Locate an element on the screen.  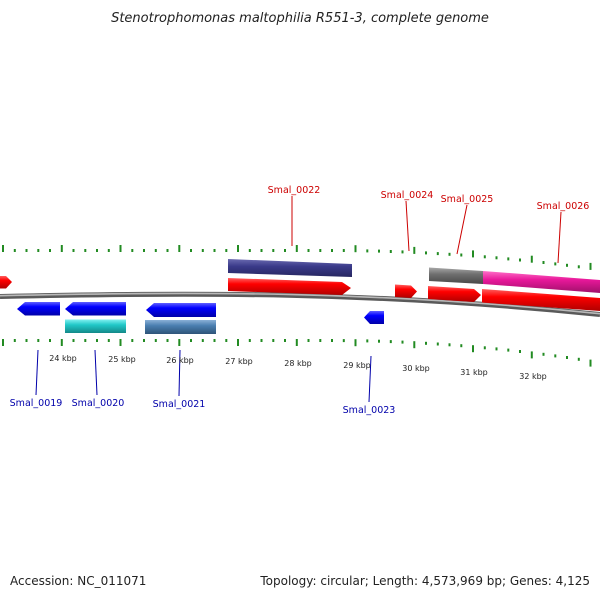
feature-magenta is located at coordinates (541, 282).